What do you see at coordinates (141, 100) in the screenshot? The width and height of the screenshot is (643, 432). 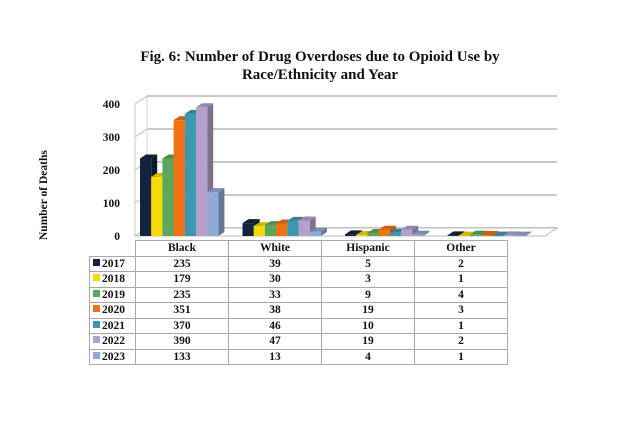 I see `gridline-side` at bounding box center [141, 100].